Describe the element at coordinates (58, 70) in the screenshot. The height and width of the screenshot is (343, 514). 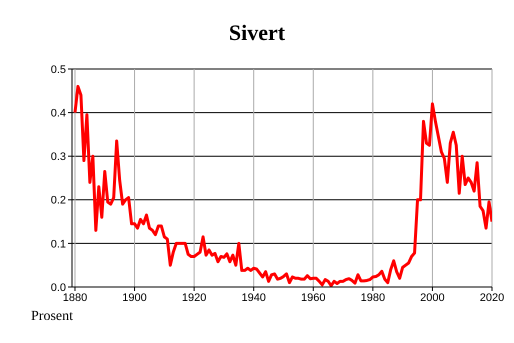
I see `y-tick-label: 0.5` at that location.